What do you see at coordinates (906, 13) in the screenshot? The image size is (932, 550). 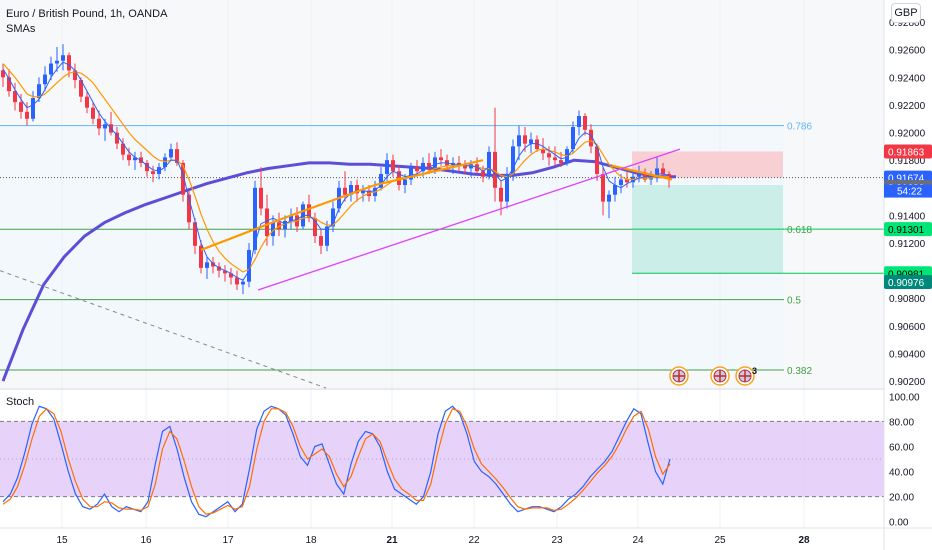 I see `currency-button: GBP` at bounding box center [906, 13].